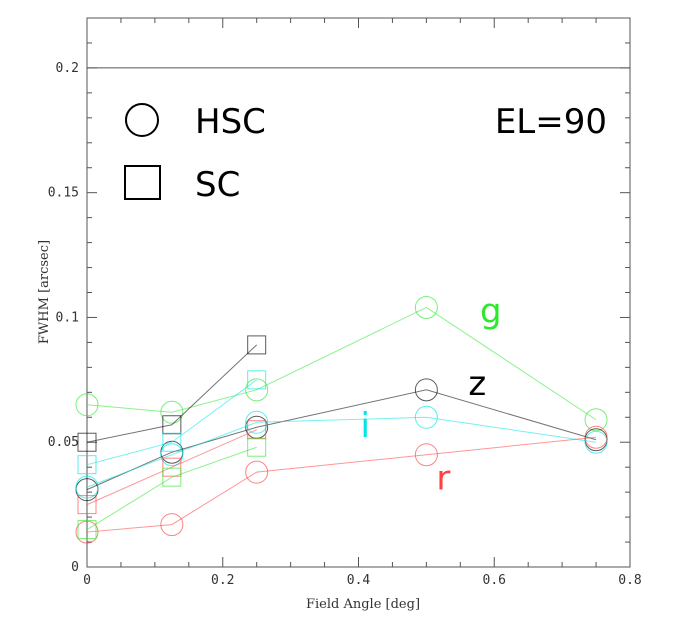 The image size is (684, 621). I want to click on series-label-i: i, so click(365, 426).